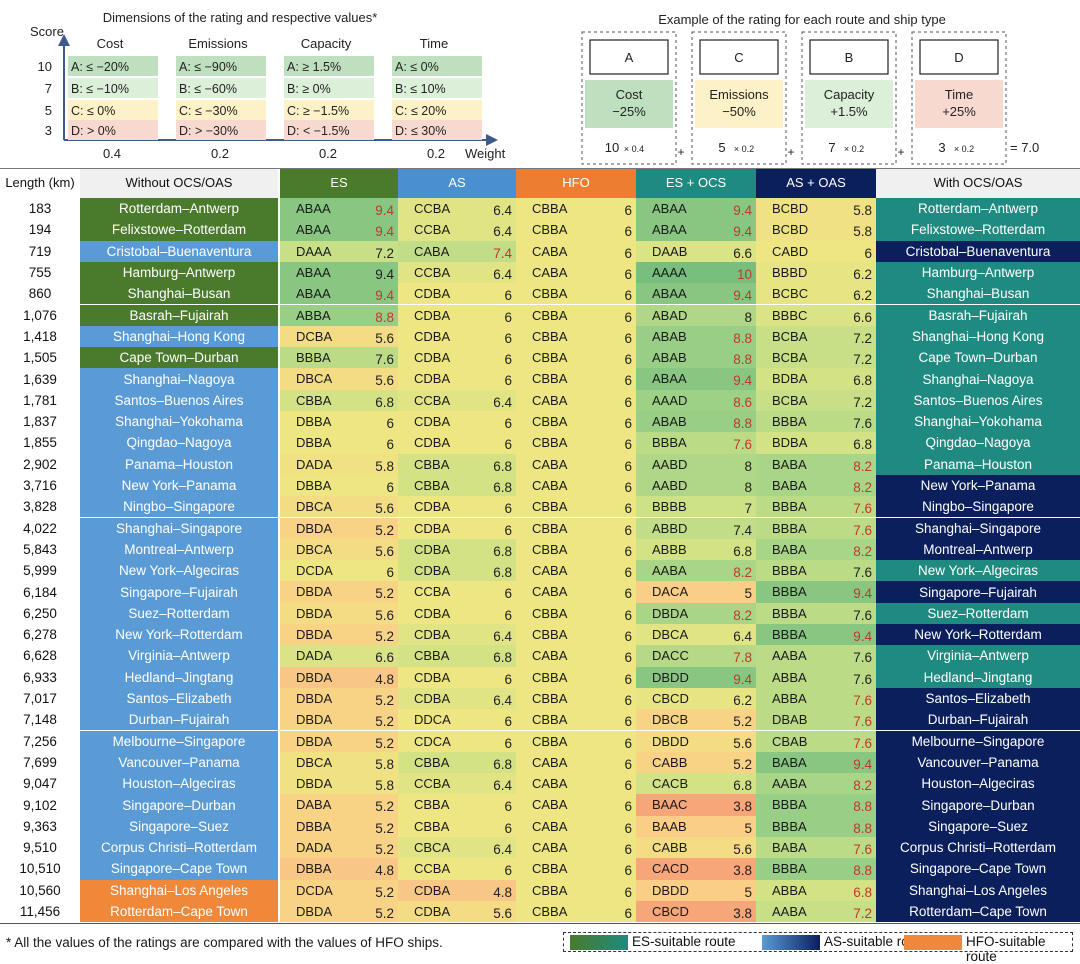 This screenshot has width=1080, height=964. Describe the element at coordinates (789, 911) in the screenshot. I see `rating-code: AABA` at that location.